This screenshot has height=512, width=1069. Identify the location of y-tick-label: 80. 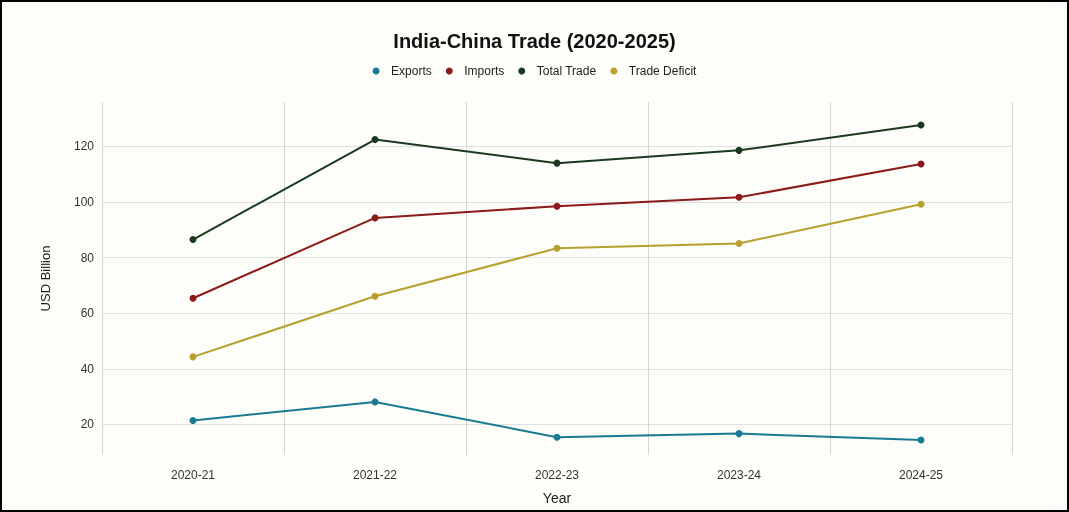
(87, 257).